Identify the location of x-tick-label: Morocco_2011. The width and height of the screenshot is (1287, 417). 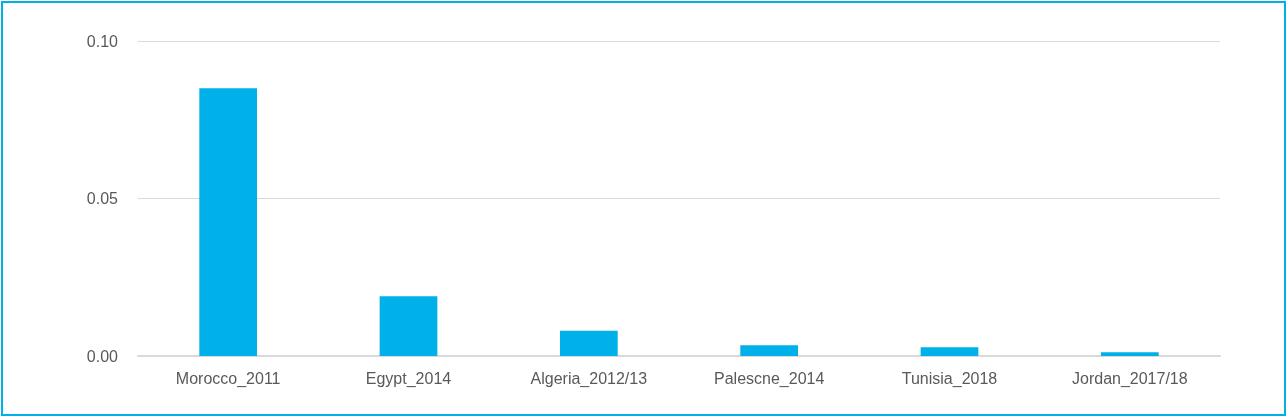
(228, 378).